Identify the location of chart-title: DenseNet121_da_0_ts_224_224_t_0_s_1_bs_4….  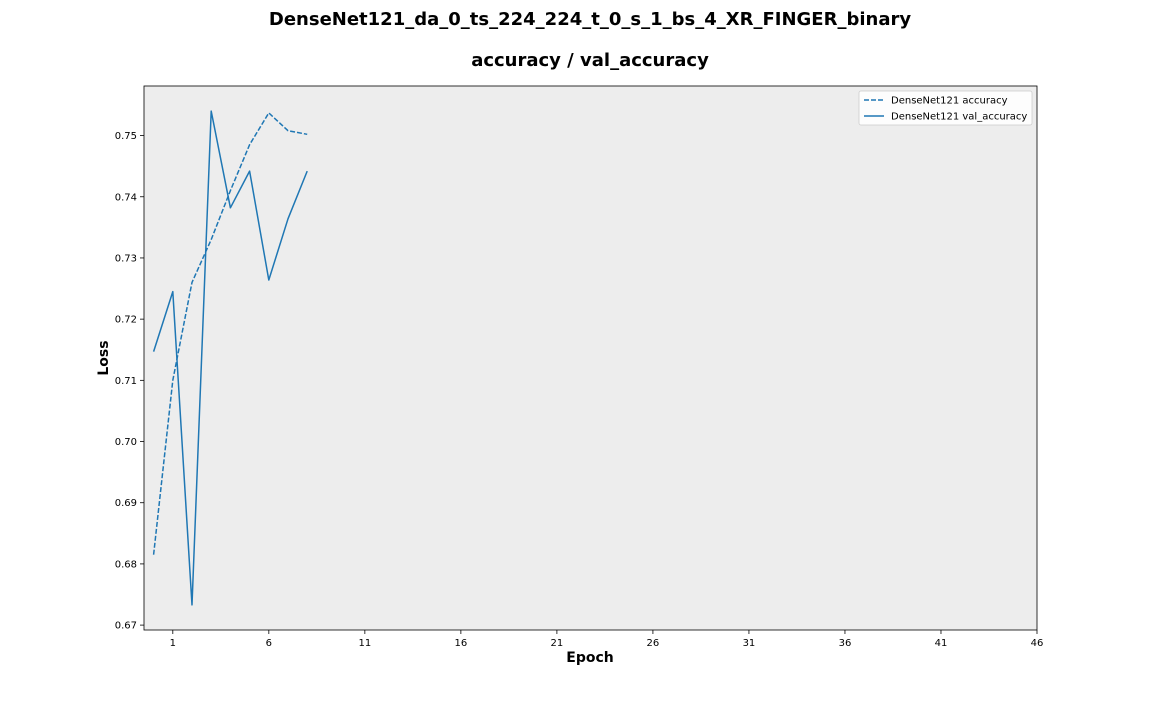
(590, 19).